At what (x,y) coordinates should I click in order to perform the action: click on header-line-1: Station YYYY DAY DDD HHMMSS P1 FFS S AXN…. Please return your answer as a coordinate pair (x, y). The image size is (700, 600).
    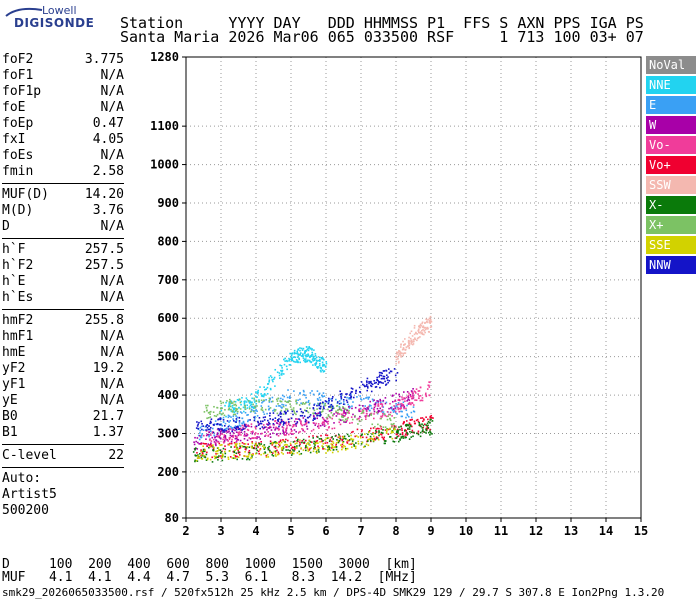
    Looking at the image, I should click on (382, 23).